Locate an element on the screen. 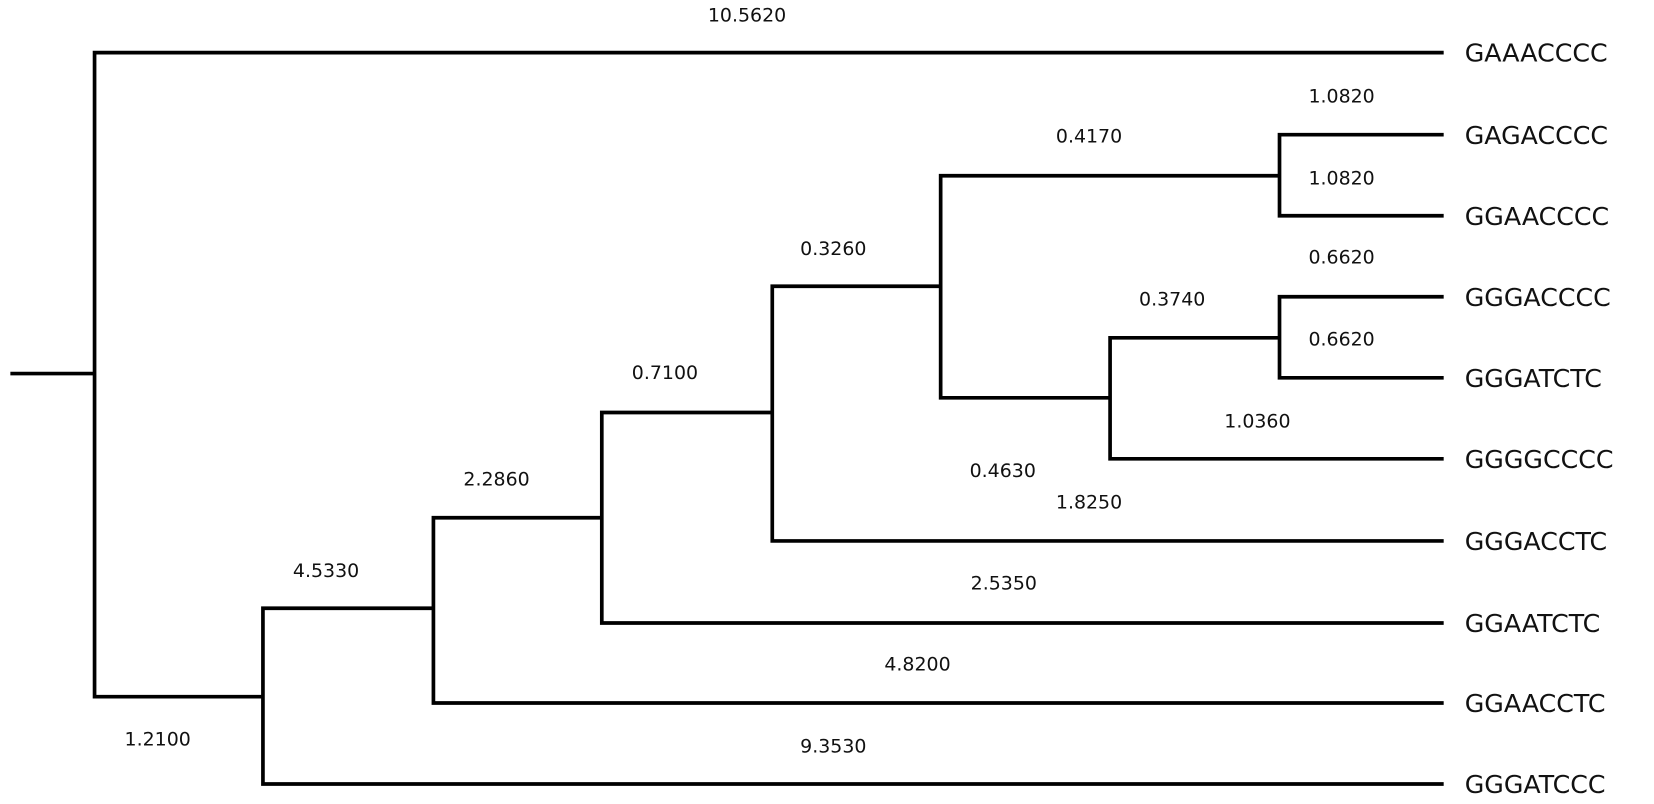  leaf-label: GGAACCCC is located at coordinates (1537, 216).